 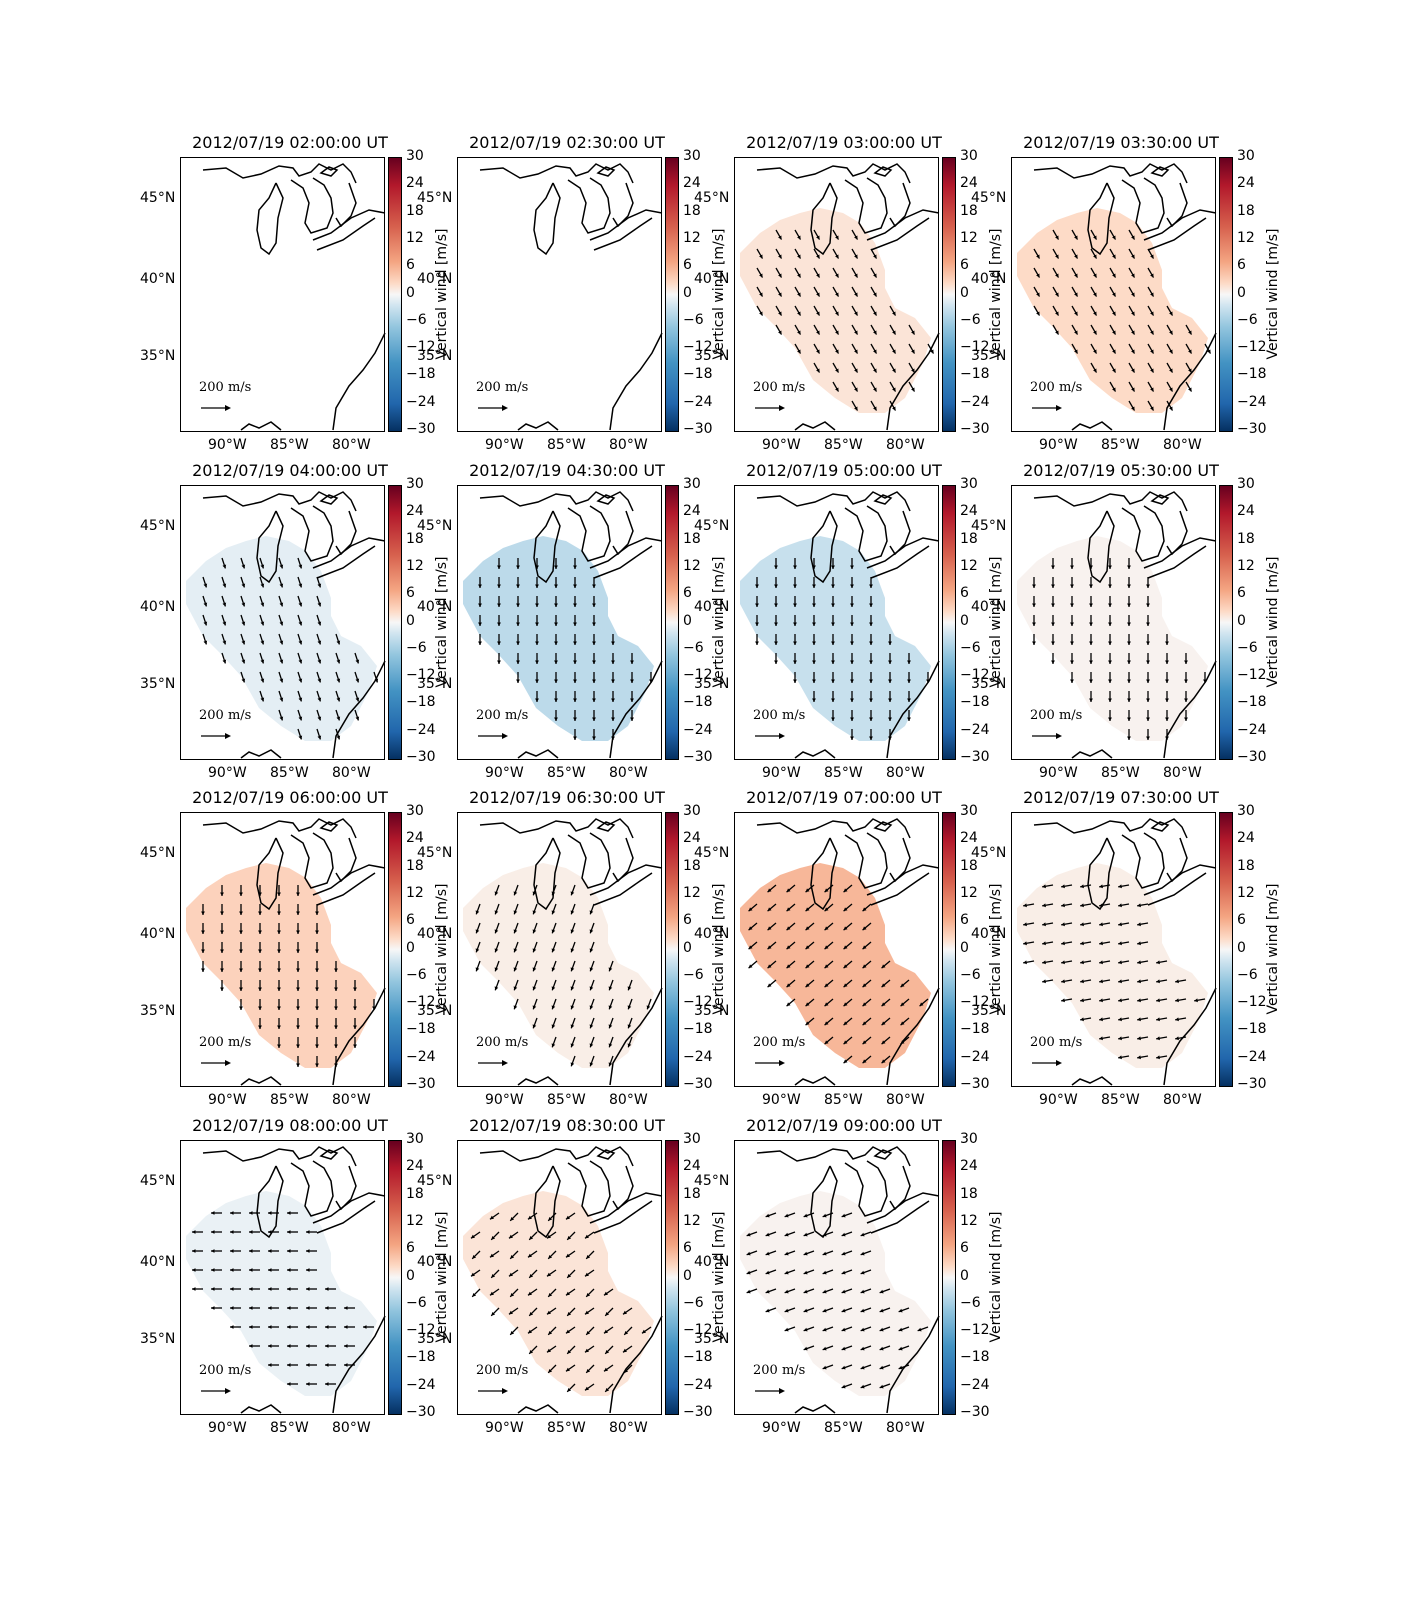 What do you see at coordinates (228, 408) in the screenshot?
I see `quiver-key-arrowhead` at bounding box center [228, 408].